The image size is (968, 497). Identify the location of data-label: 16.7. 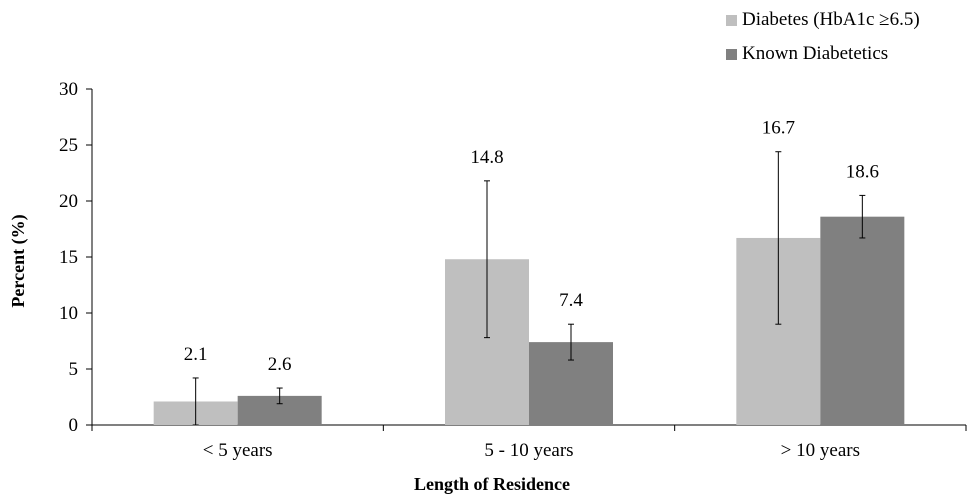
(778, 128).